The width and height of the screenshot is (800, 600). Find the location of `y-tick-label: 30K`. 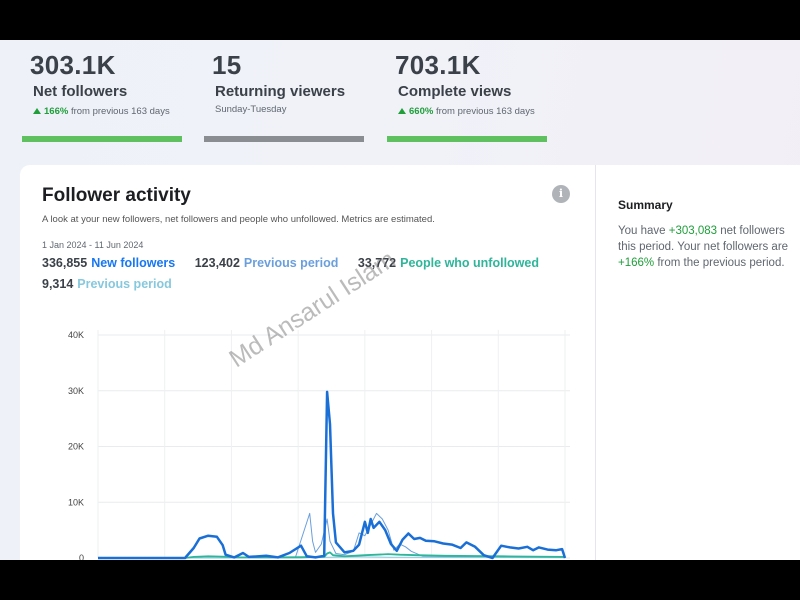

y-tick-label: 30K is located at coordinates (76, 391).